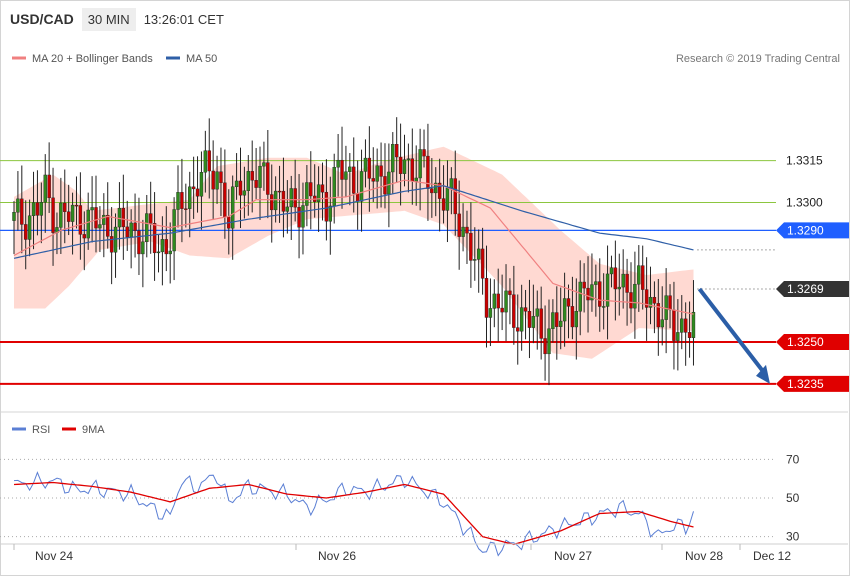 The image size is (850, 576). What do you see at coordinates (108, 19) in the screenshot?
I see `timeframe-button: 30 MIN` at bounding box center [108, 19].